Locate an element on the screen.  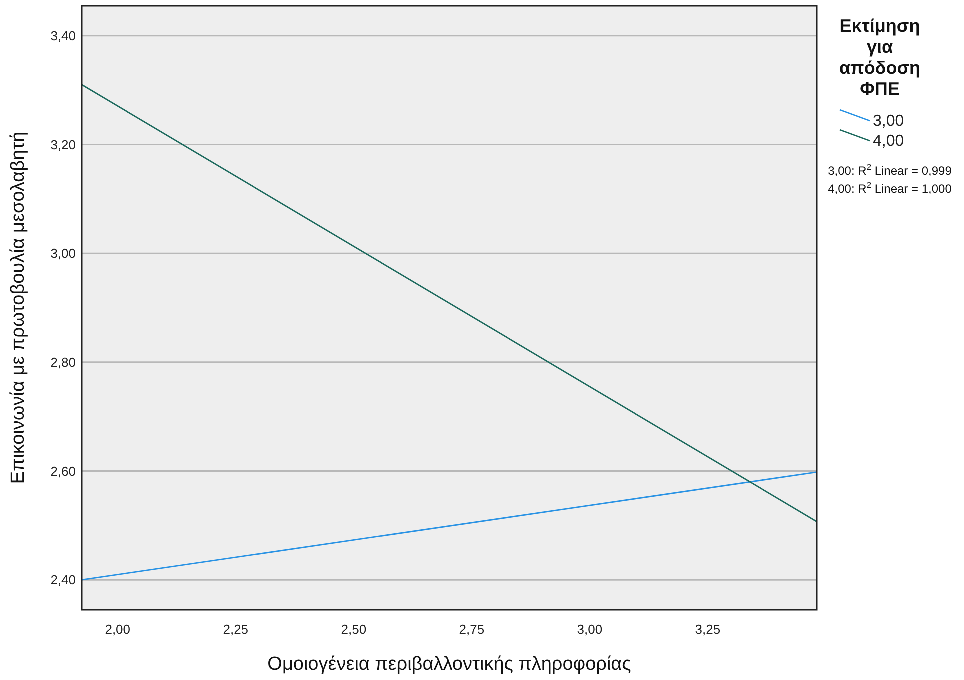
legend-title: Εκτίμηση για απόδοση ΦΠΕ is located at coordinates (880, 57).